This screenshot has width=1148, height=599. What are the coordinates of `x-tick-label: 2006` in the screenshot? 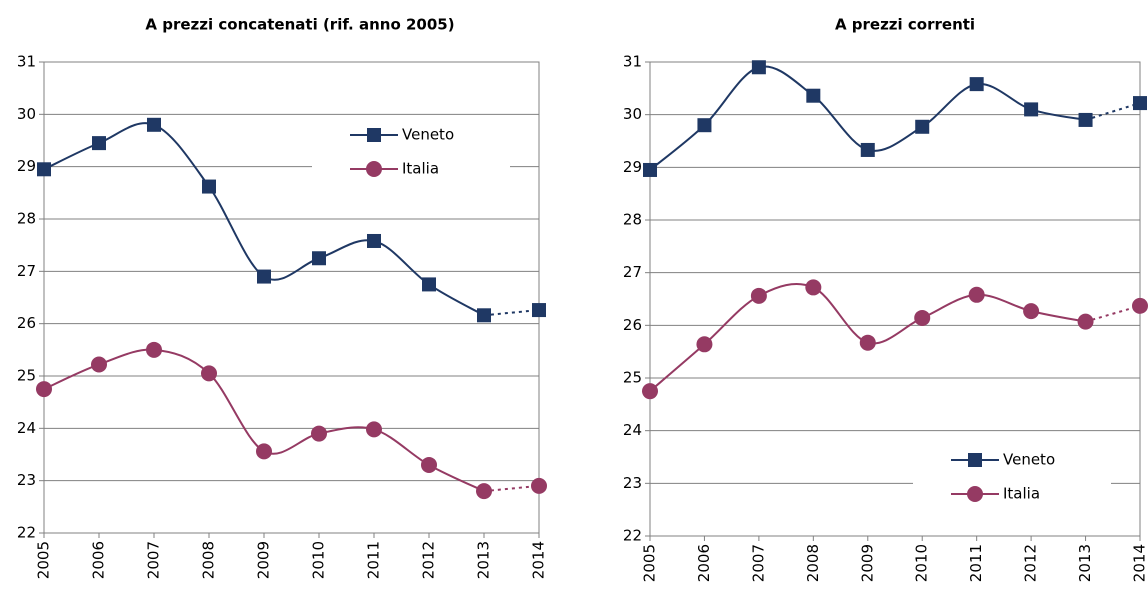 It's located at (704, 563).